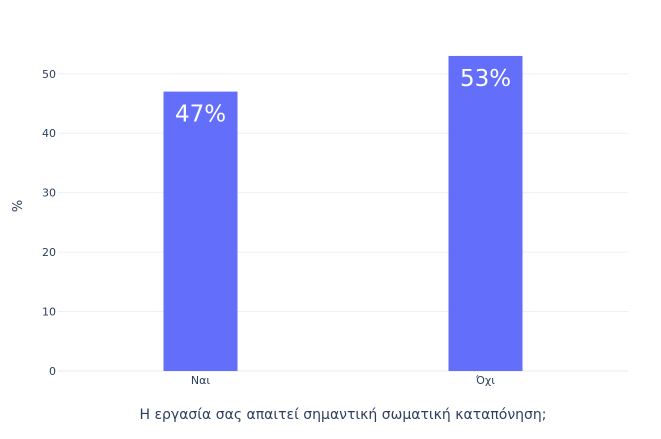  What do you see at coordinates (49, 252) in the screenshot?
I see `y-tick-label: 20` at bounding box center [49, 252].